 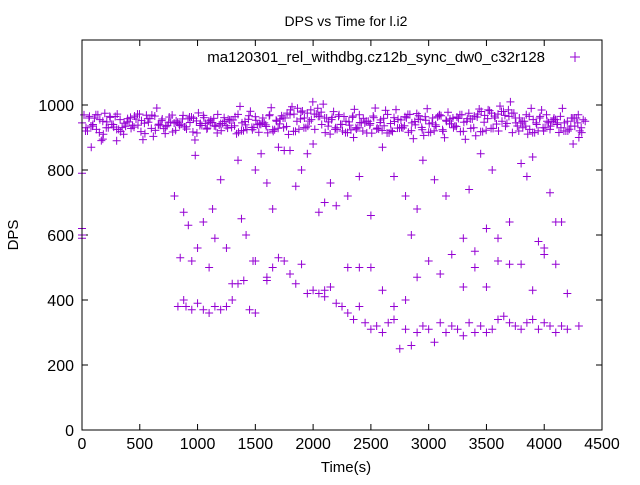 I want to click on y-tick-label: 400, so click(x=60, y=301).